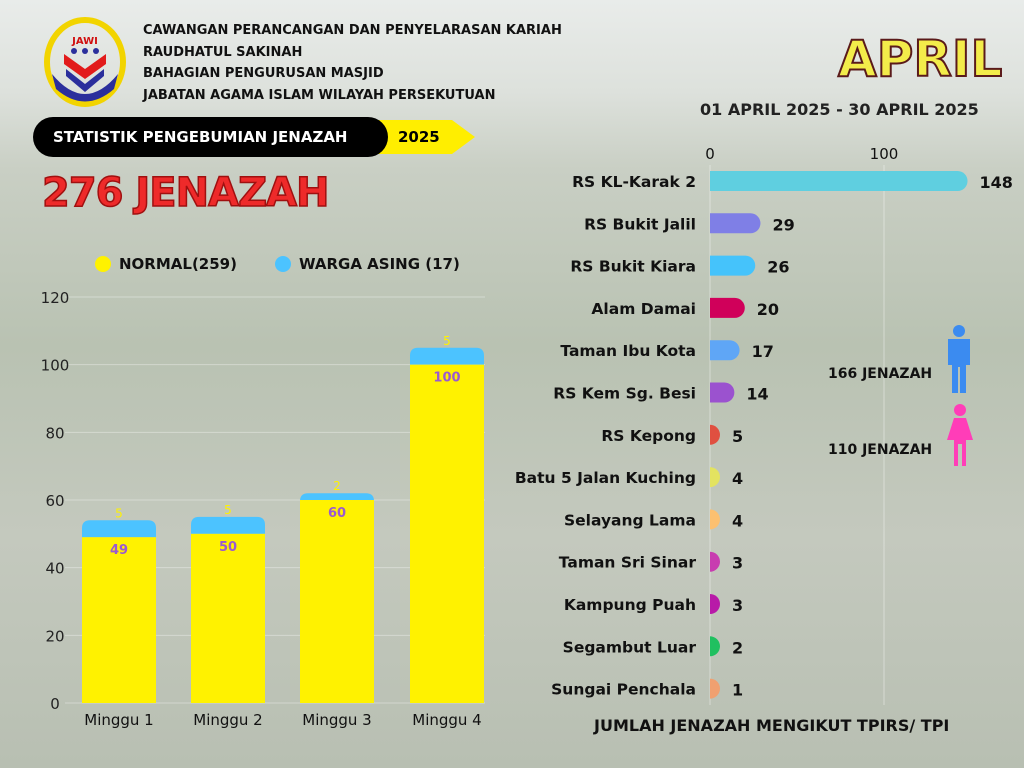 This screenshot has width=1024, height=768. Describe the element at coordinates (640, 224) in the screenshot. I see `location-label: RS Bukit Jalil` at that location.